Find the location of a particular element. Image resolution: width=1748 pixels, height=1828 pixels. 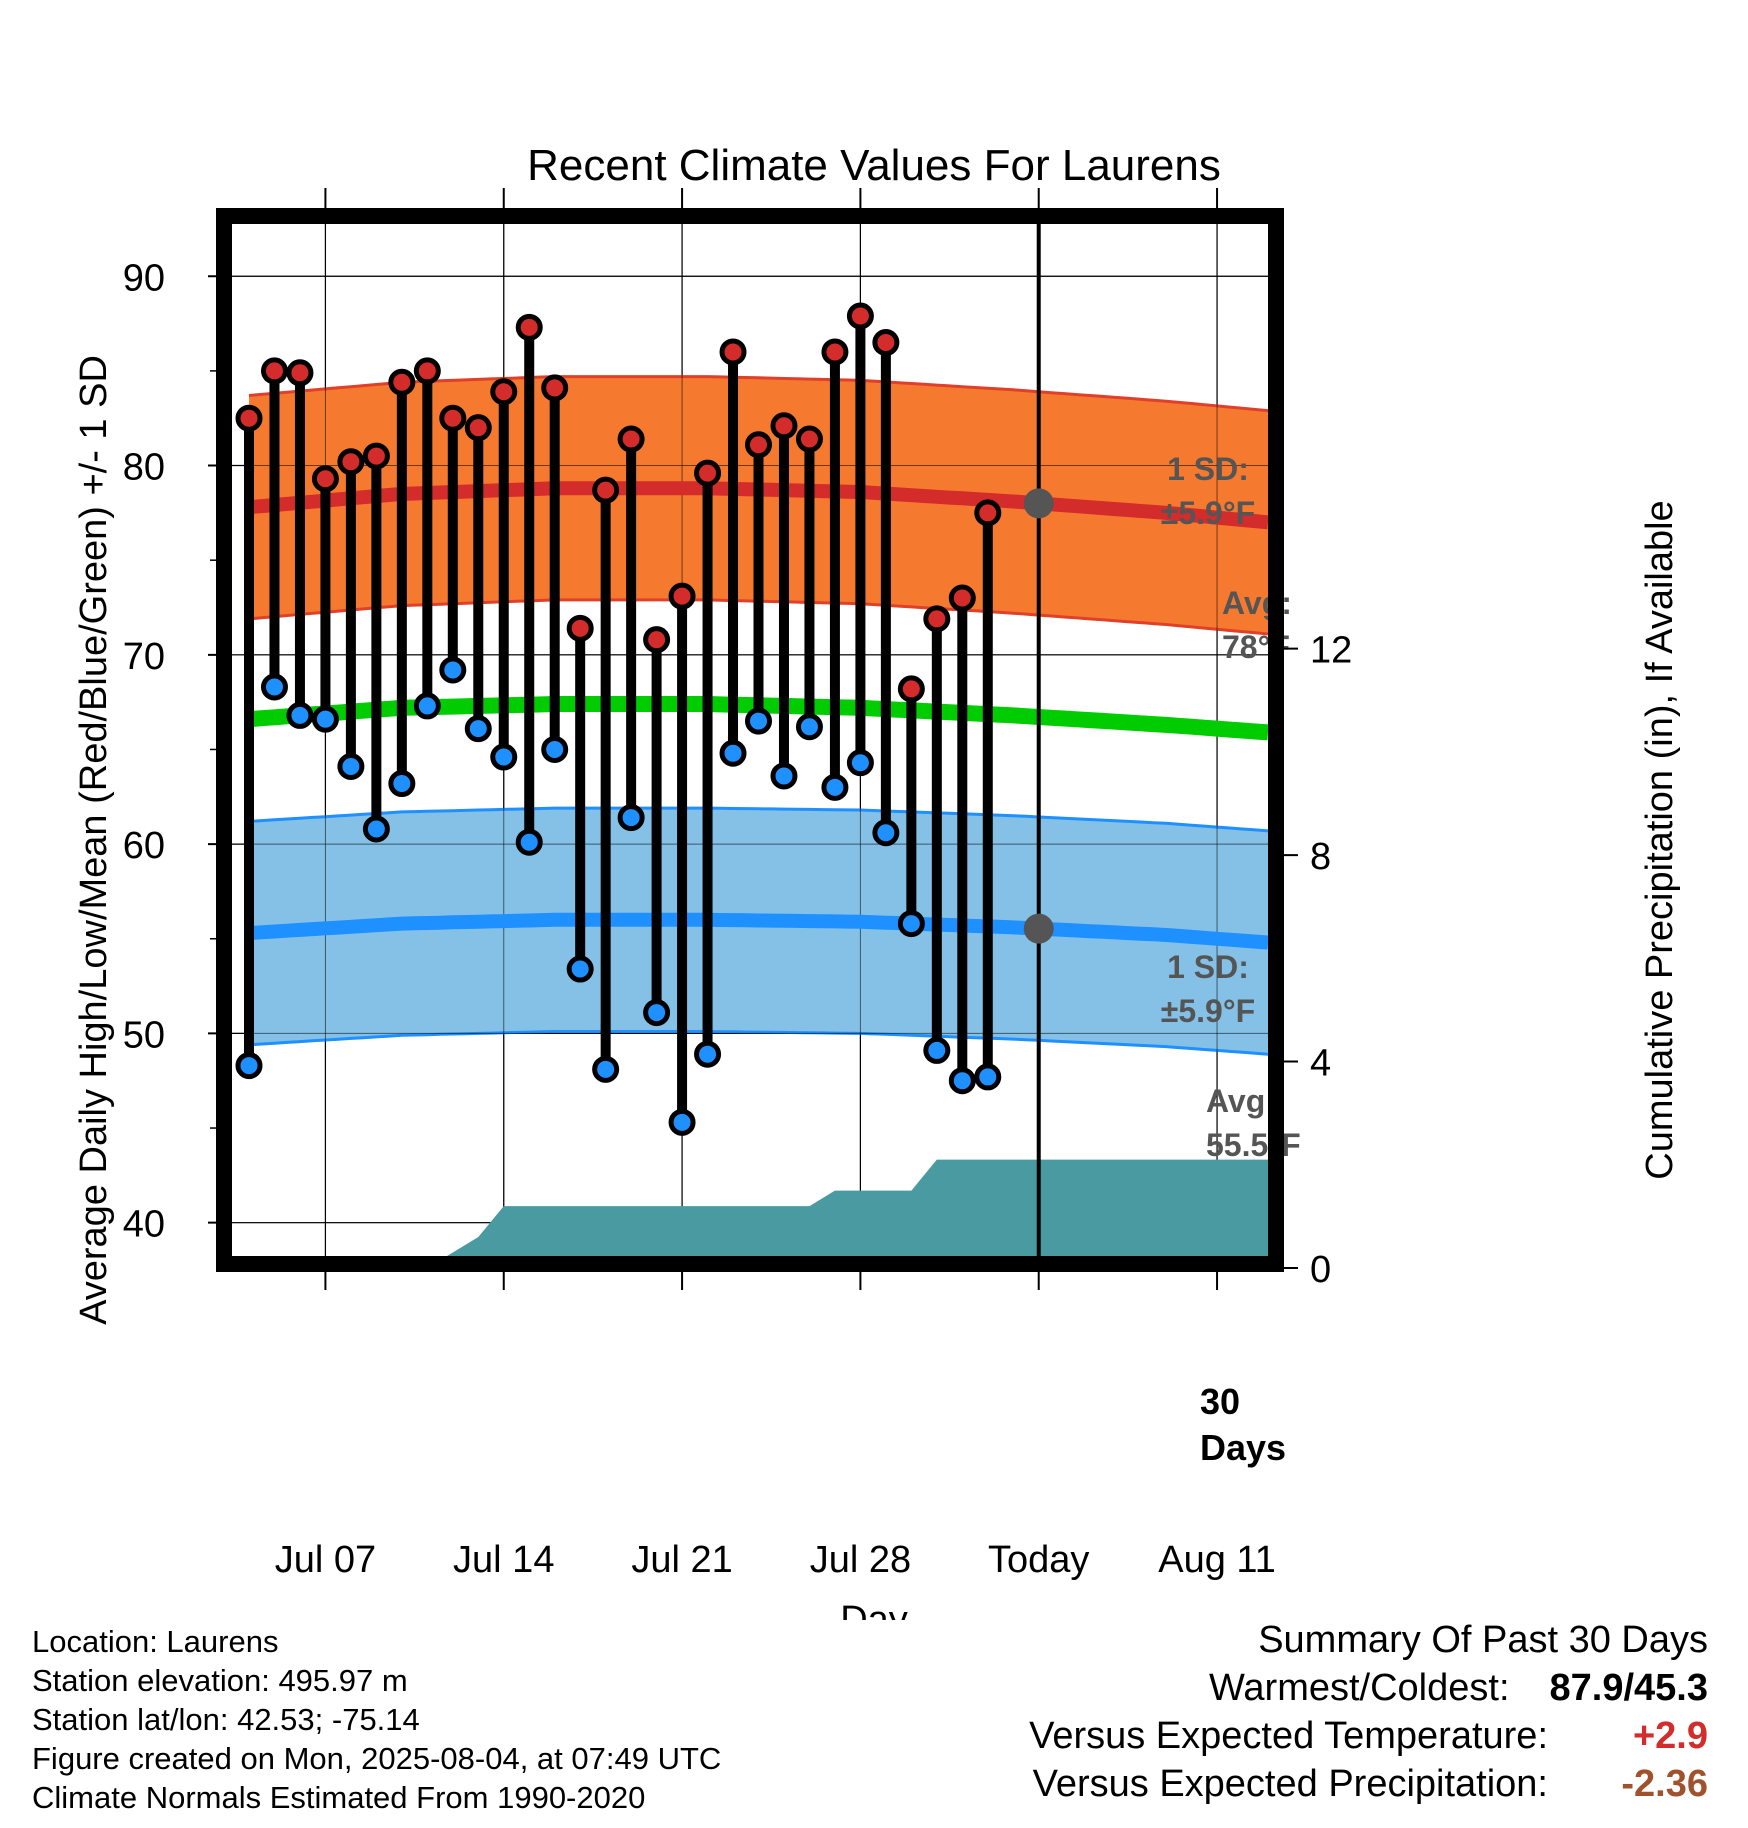

elevation-text: Station elevation: 495.97 m is located at coordinates (220, 1680).